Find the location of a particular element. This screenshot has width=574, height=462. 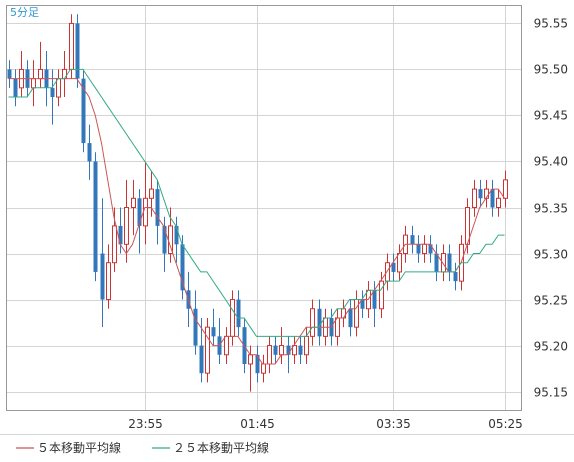

y-tick-label: 95.35 is located at coordinates (551, 209).